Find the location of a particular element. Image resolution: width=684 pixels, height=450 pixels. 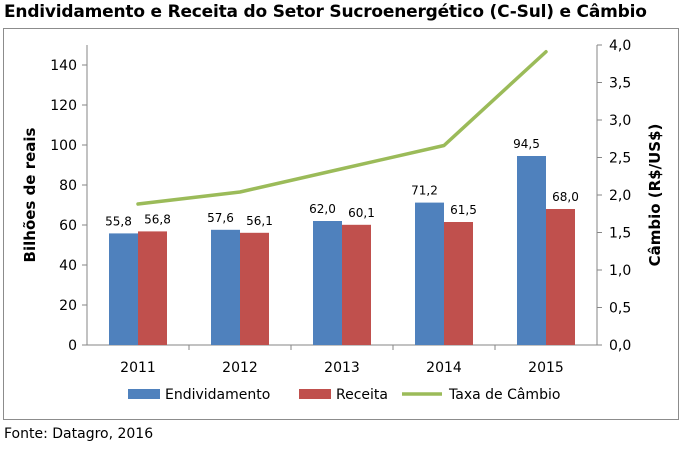

data-label: 60,1 is located at coordinates (361, 213).